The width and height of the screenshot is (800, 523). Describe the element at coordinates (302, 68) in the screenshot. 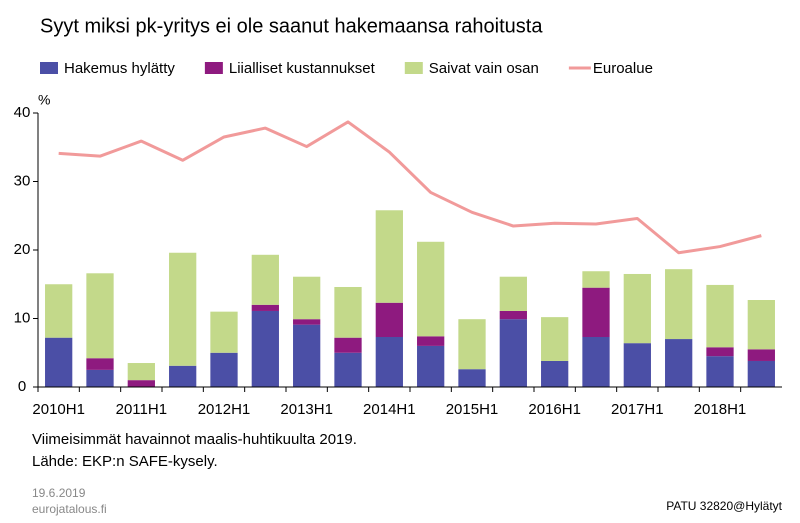

I see `legend-label: Liialliset kustannukset` at that location.